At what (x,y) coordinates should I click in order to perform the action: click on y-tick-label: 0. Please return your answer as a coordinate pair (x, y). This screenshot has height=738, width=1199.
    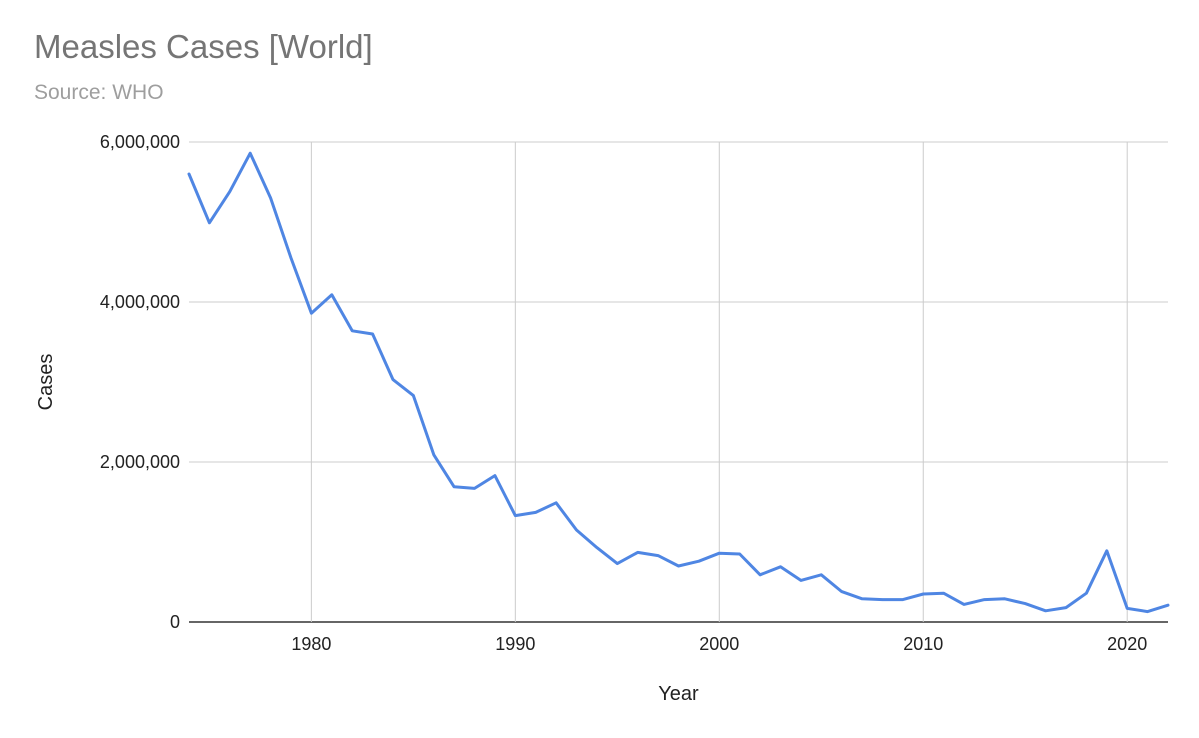
    Looking at the image, I should click on (175, 622).